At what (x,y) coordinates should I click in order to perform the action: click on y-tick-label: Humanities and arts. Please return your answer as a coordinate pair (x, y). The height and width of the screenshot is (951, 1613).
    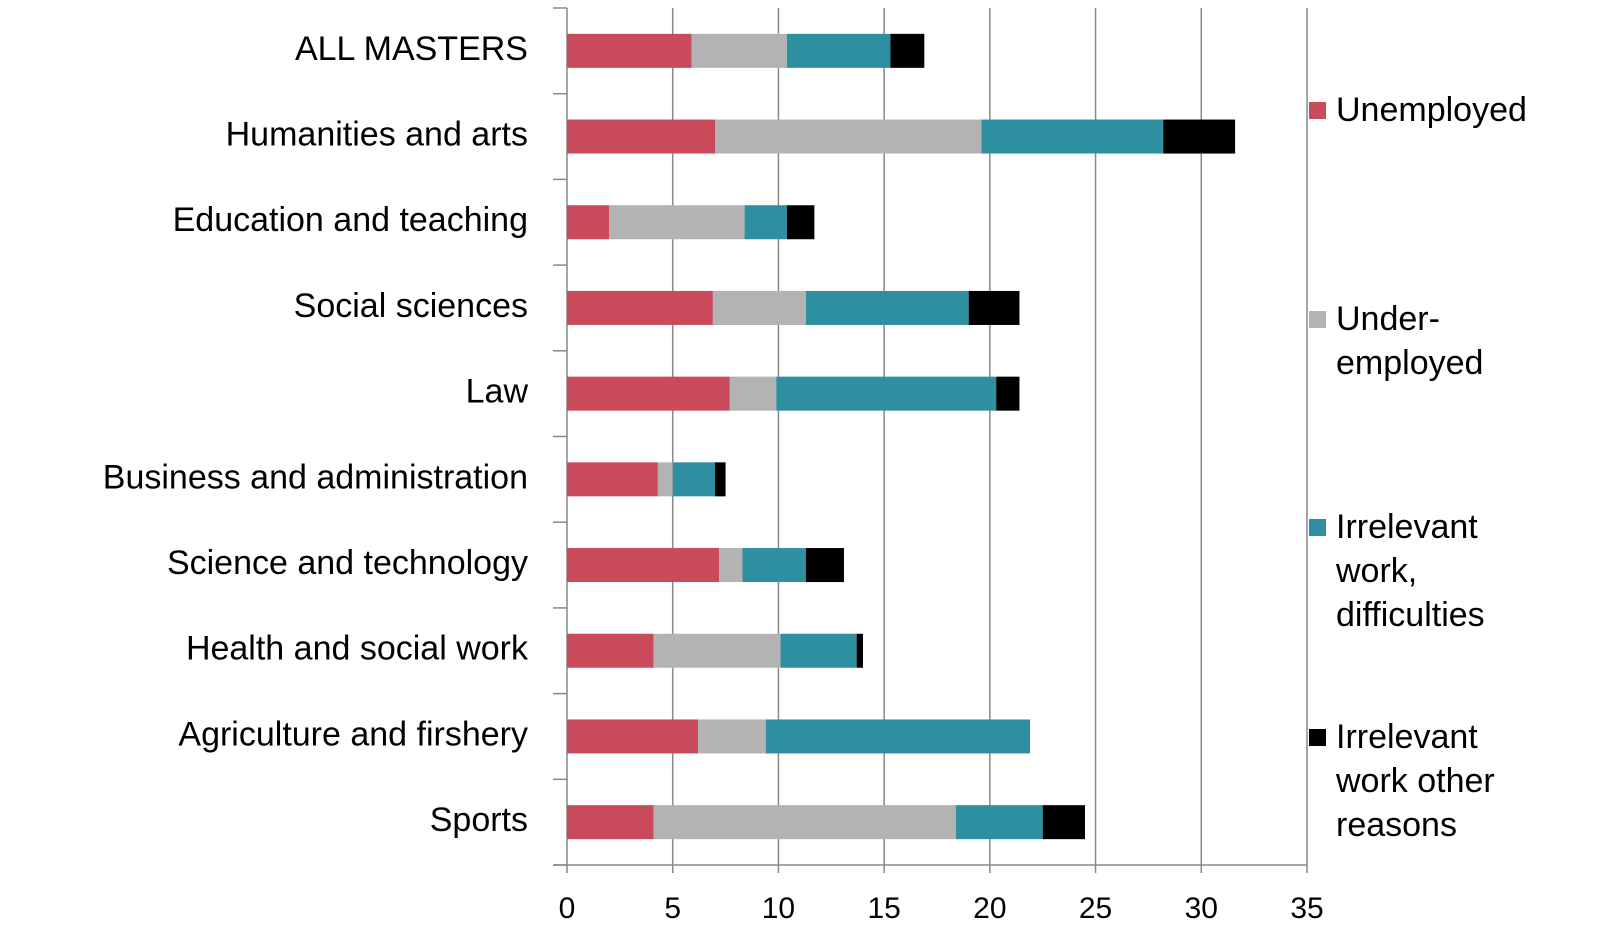
    Looking at the image, I should click on (377, 135).